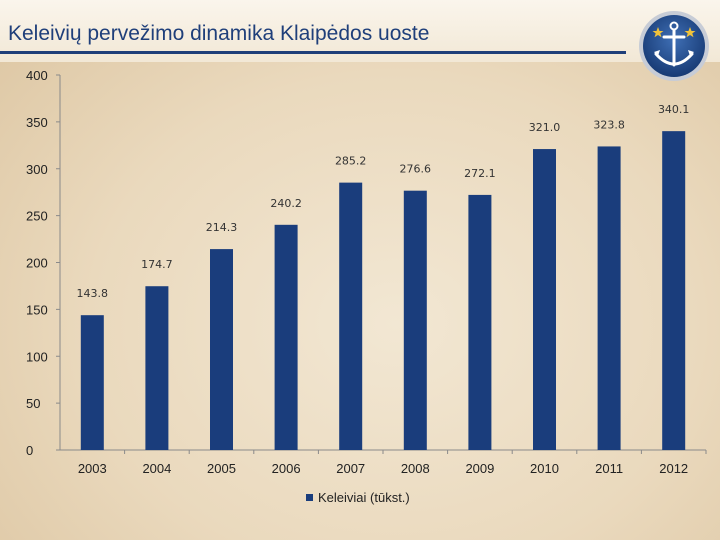  What do you see at coordinates (674, 46) in the screenshot?
I see `anchor-emblem-icon` at bounding box center [674, 46].